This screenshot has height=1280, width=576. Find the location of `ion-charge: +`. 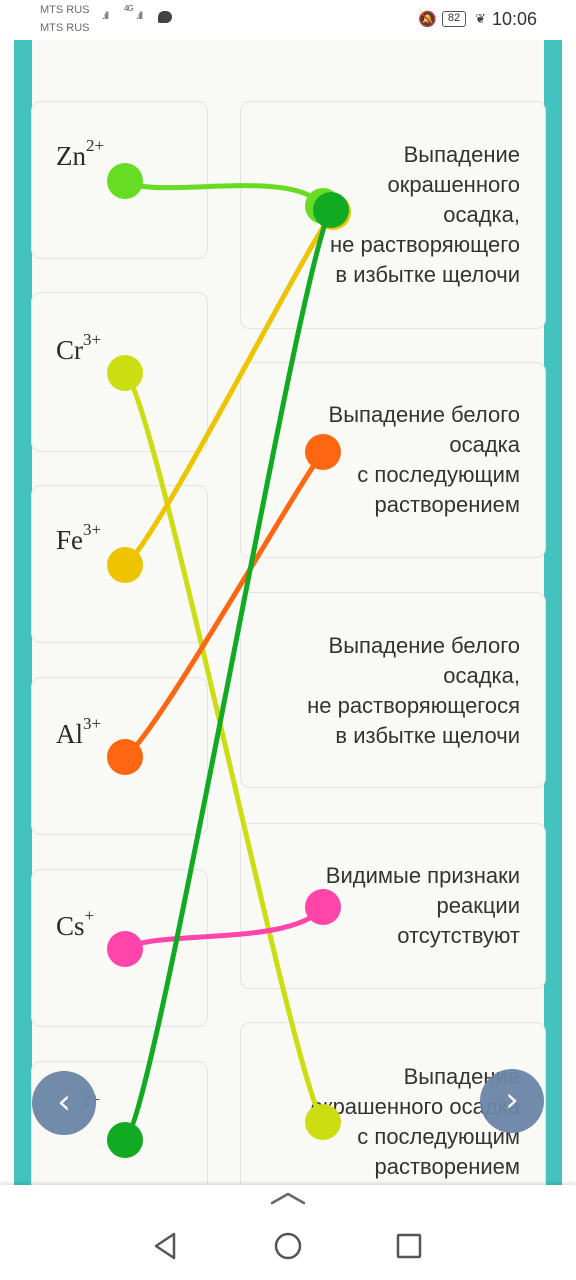

ion-charge: + is located at coordinates (89, 915).